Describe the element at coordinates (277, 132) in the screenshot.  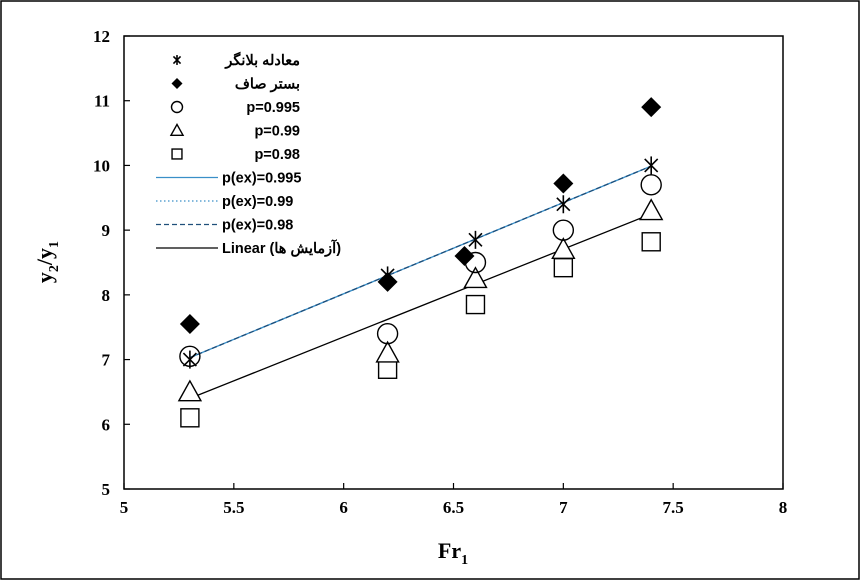
I see `legend-label: p=0.99` at that location.